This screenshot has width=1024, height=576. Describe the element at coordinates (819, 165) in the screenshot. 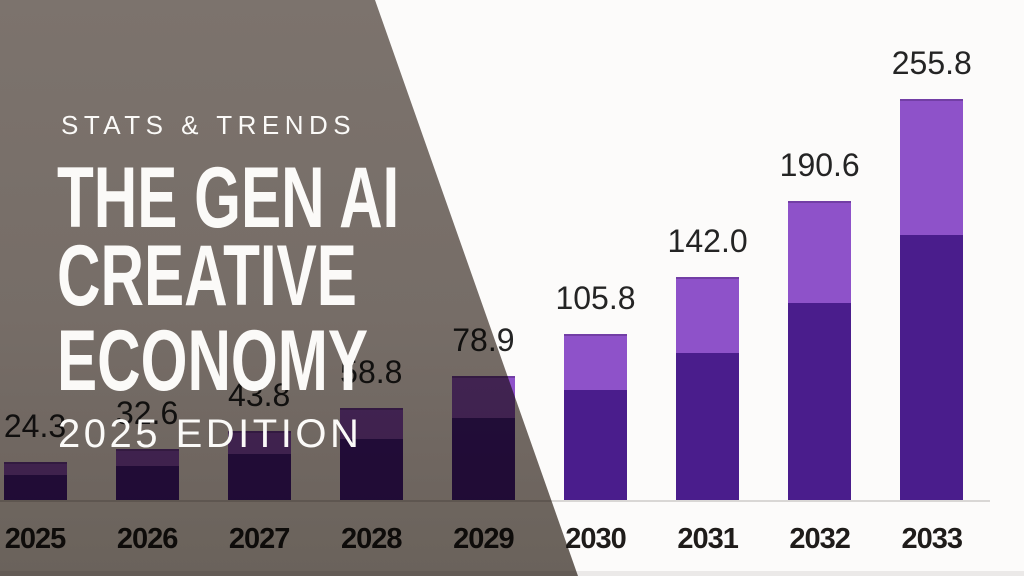

I see `value-label-2032: 190.6` at that location.